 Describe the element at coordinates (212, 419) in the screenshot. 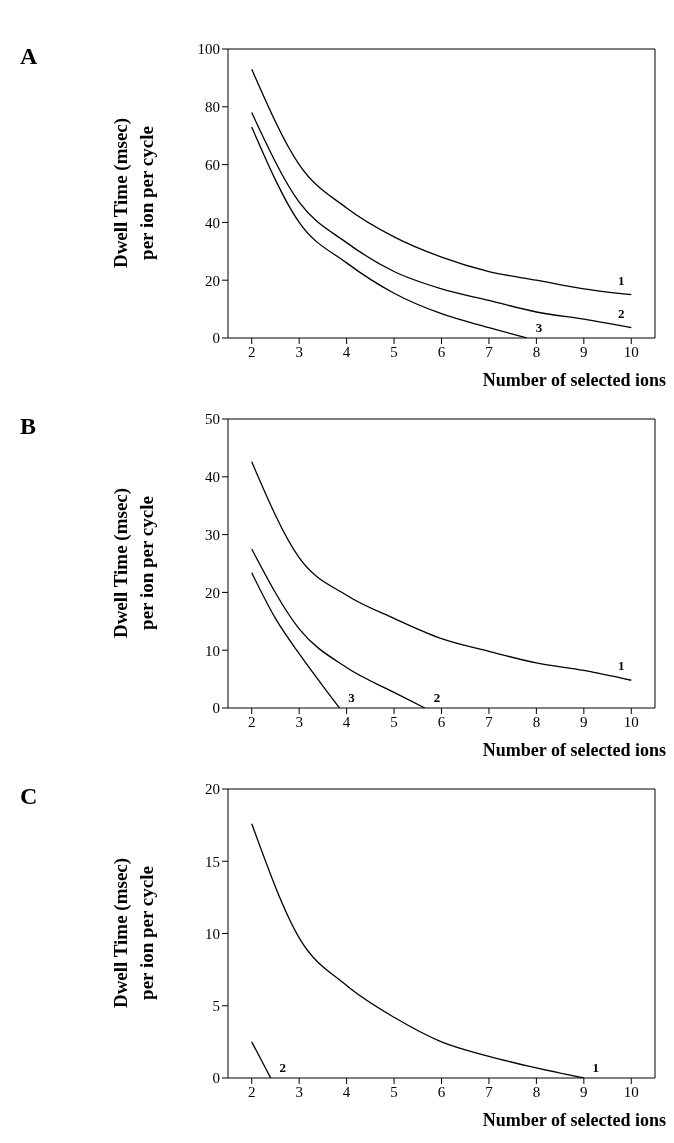

I see `y-tick-label: 50` at that location.